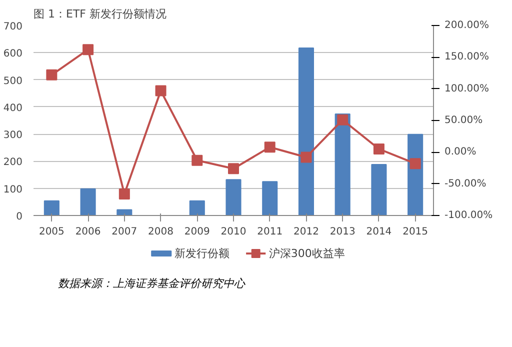 This screenshot has width=512, height=347. What do you see at coordinates (152, 283) in the screenshot?
I see `source-note: 数据来源：上海证券基金评价研究中心` at bounding box center [152, 283].